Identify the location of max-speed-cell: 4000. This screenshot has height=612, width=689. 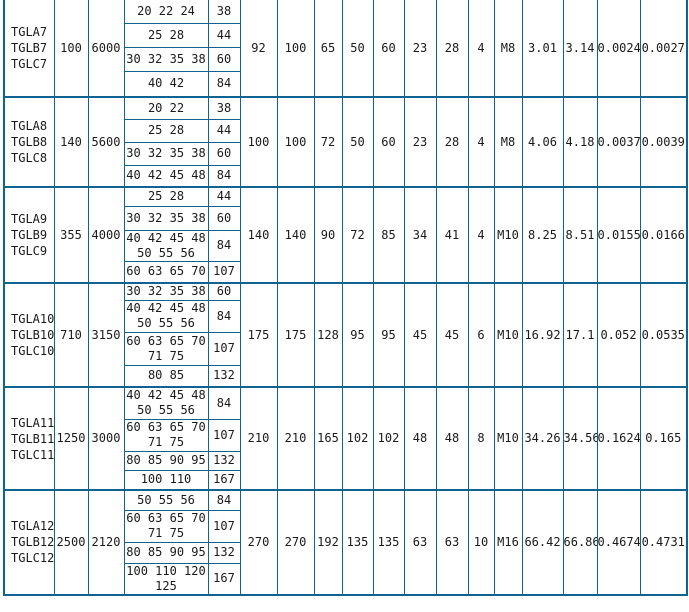
(106, 235).